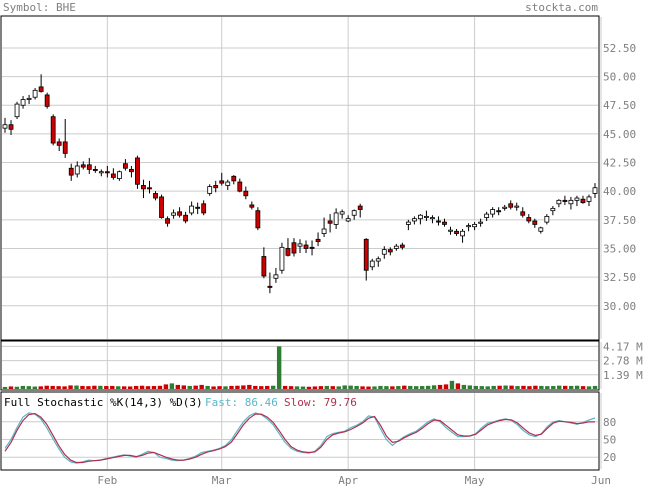  I want to click on price-tick-label: 32.50, so click(619, 277).